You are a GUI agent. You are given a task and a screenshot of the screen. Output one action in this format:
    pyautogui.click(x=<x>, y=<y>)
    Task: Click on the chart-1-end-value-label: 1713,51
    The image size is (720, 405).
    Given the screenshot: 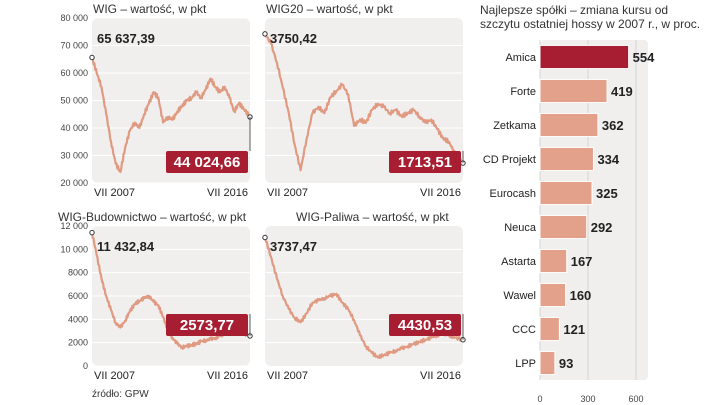 What is the action you would take?
    pyautogui.click(x=425, y=162)
    